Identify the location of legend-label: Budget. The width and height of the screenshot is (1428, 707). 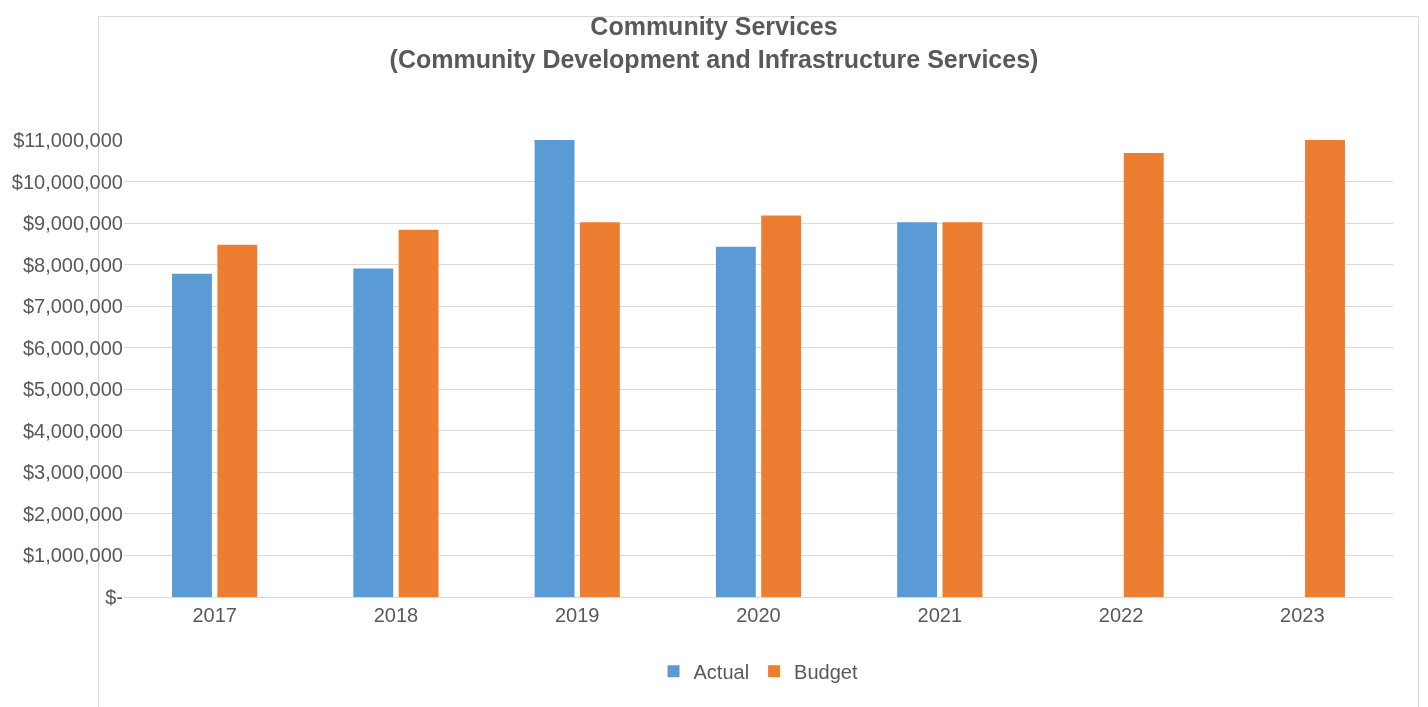
(826, 672).